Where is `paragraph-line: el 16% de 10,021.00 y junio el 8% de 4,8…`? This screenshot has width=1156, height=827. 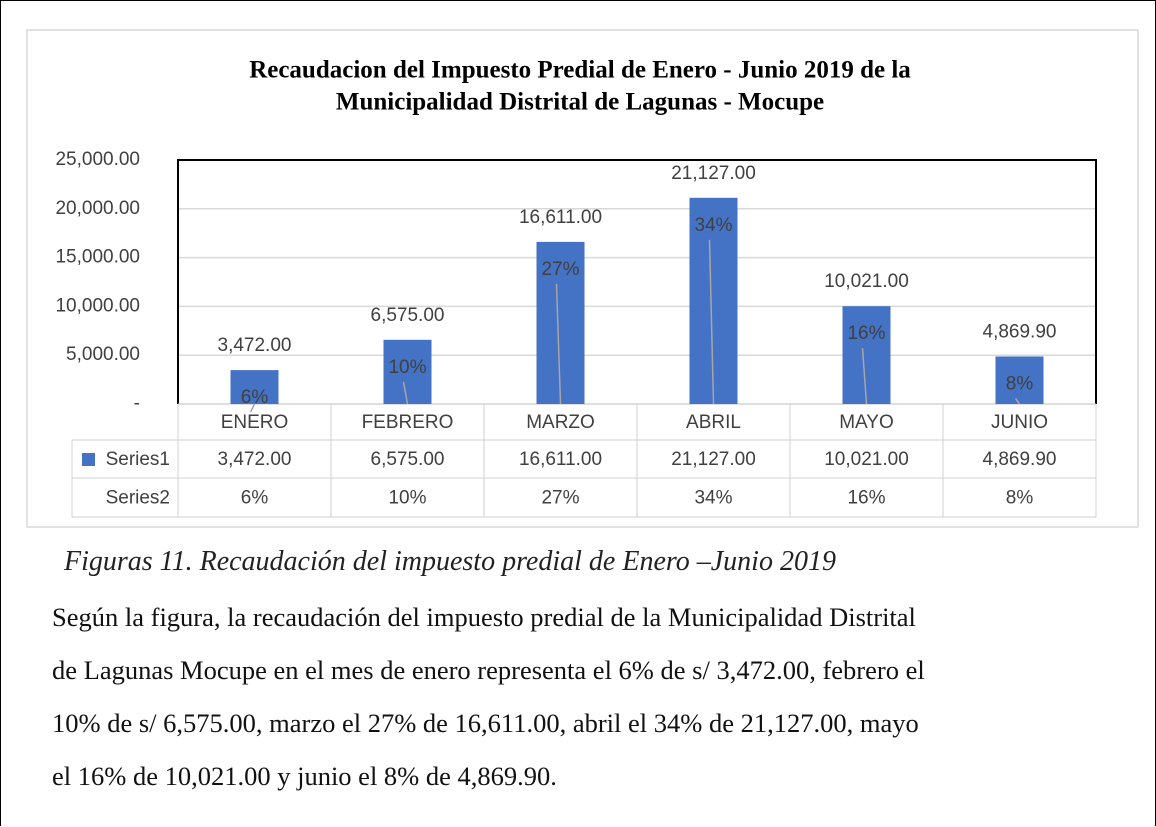
paragraph-line: el 16% de 10,021.00 y junio el 8% de 4,8… is located at coordinates (304, 776).